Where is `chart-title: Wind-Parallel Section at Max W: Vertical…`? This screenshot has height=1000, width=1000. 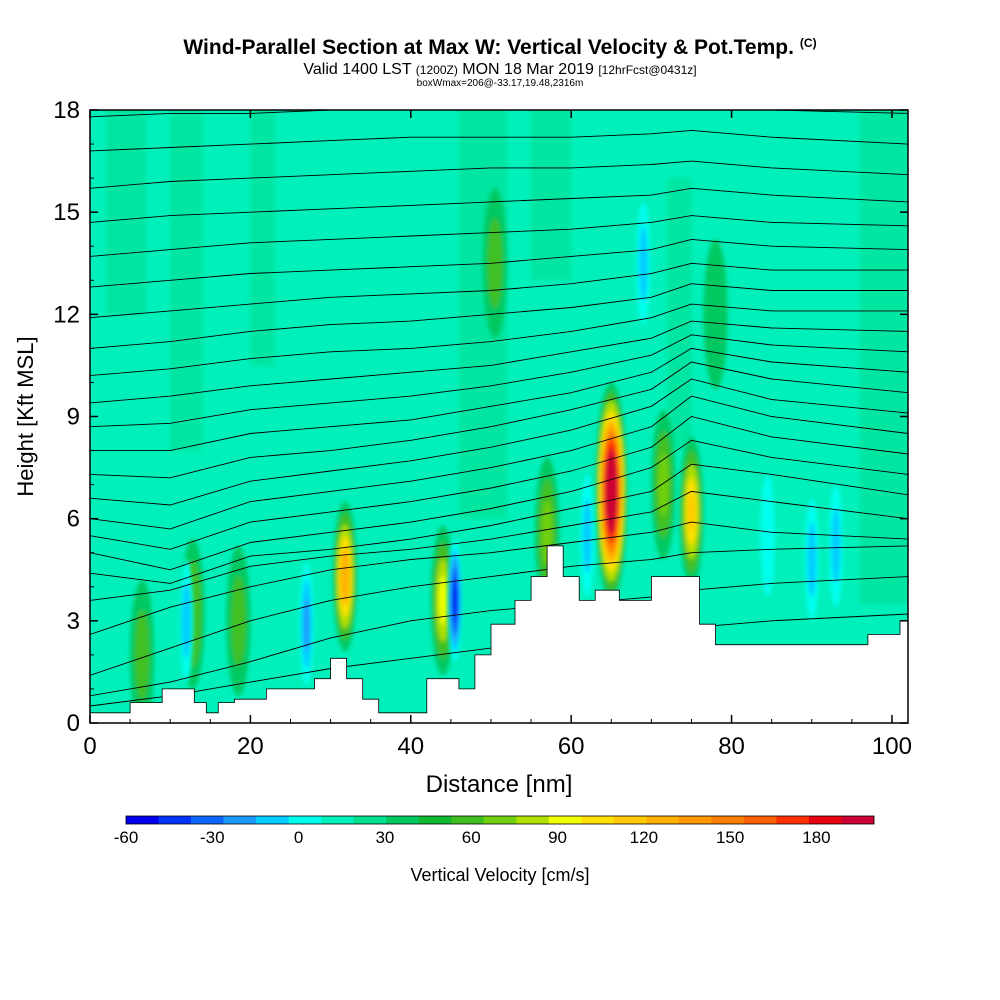 chart-title: Wind-Parallel Section at Max W: Vertical… is located at coordinates (500, 48).